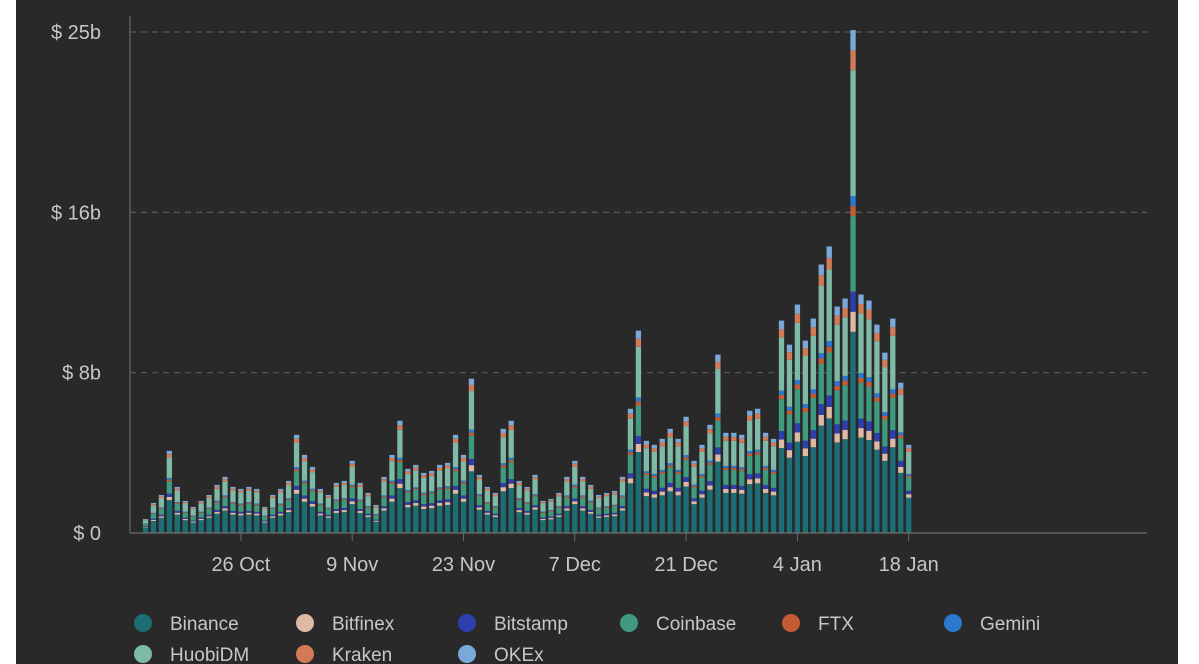 Image resolution: width=1199 pixels, height=664 pixels. I want to click on legend-item-bitstamp: Bitstamp, so click(513, 624).